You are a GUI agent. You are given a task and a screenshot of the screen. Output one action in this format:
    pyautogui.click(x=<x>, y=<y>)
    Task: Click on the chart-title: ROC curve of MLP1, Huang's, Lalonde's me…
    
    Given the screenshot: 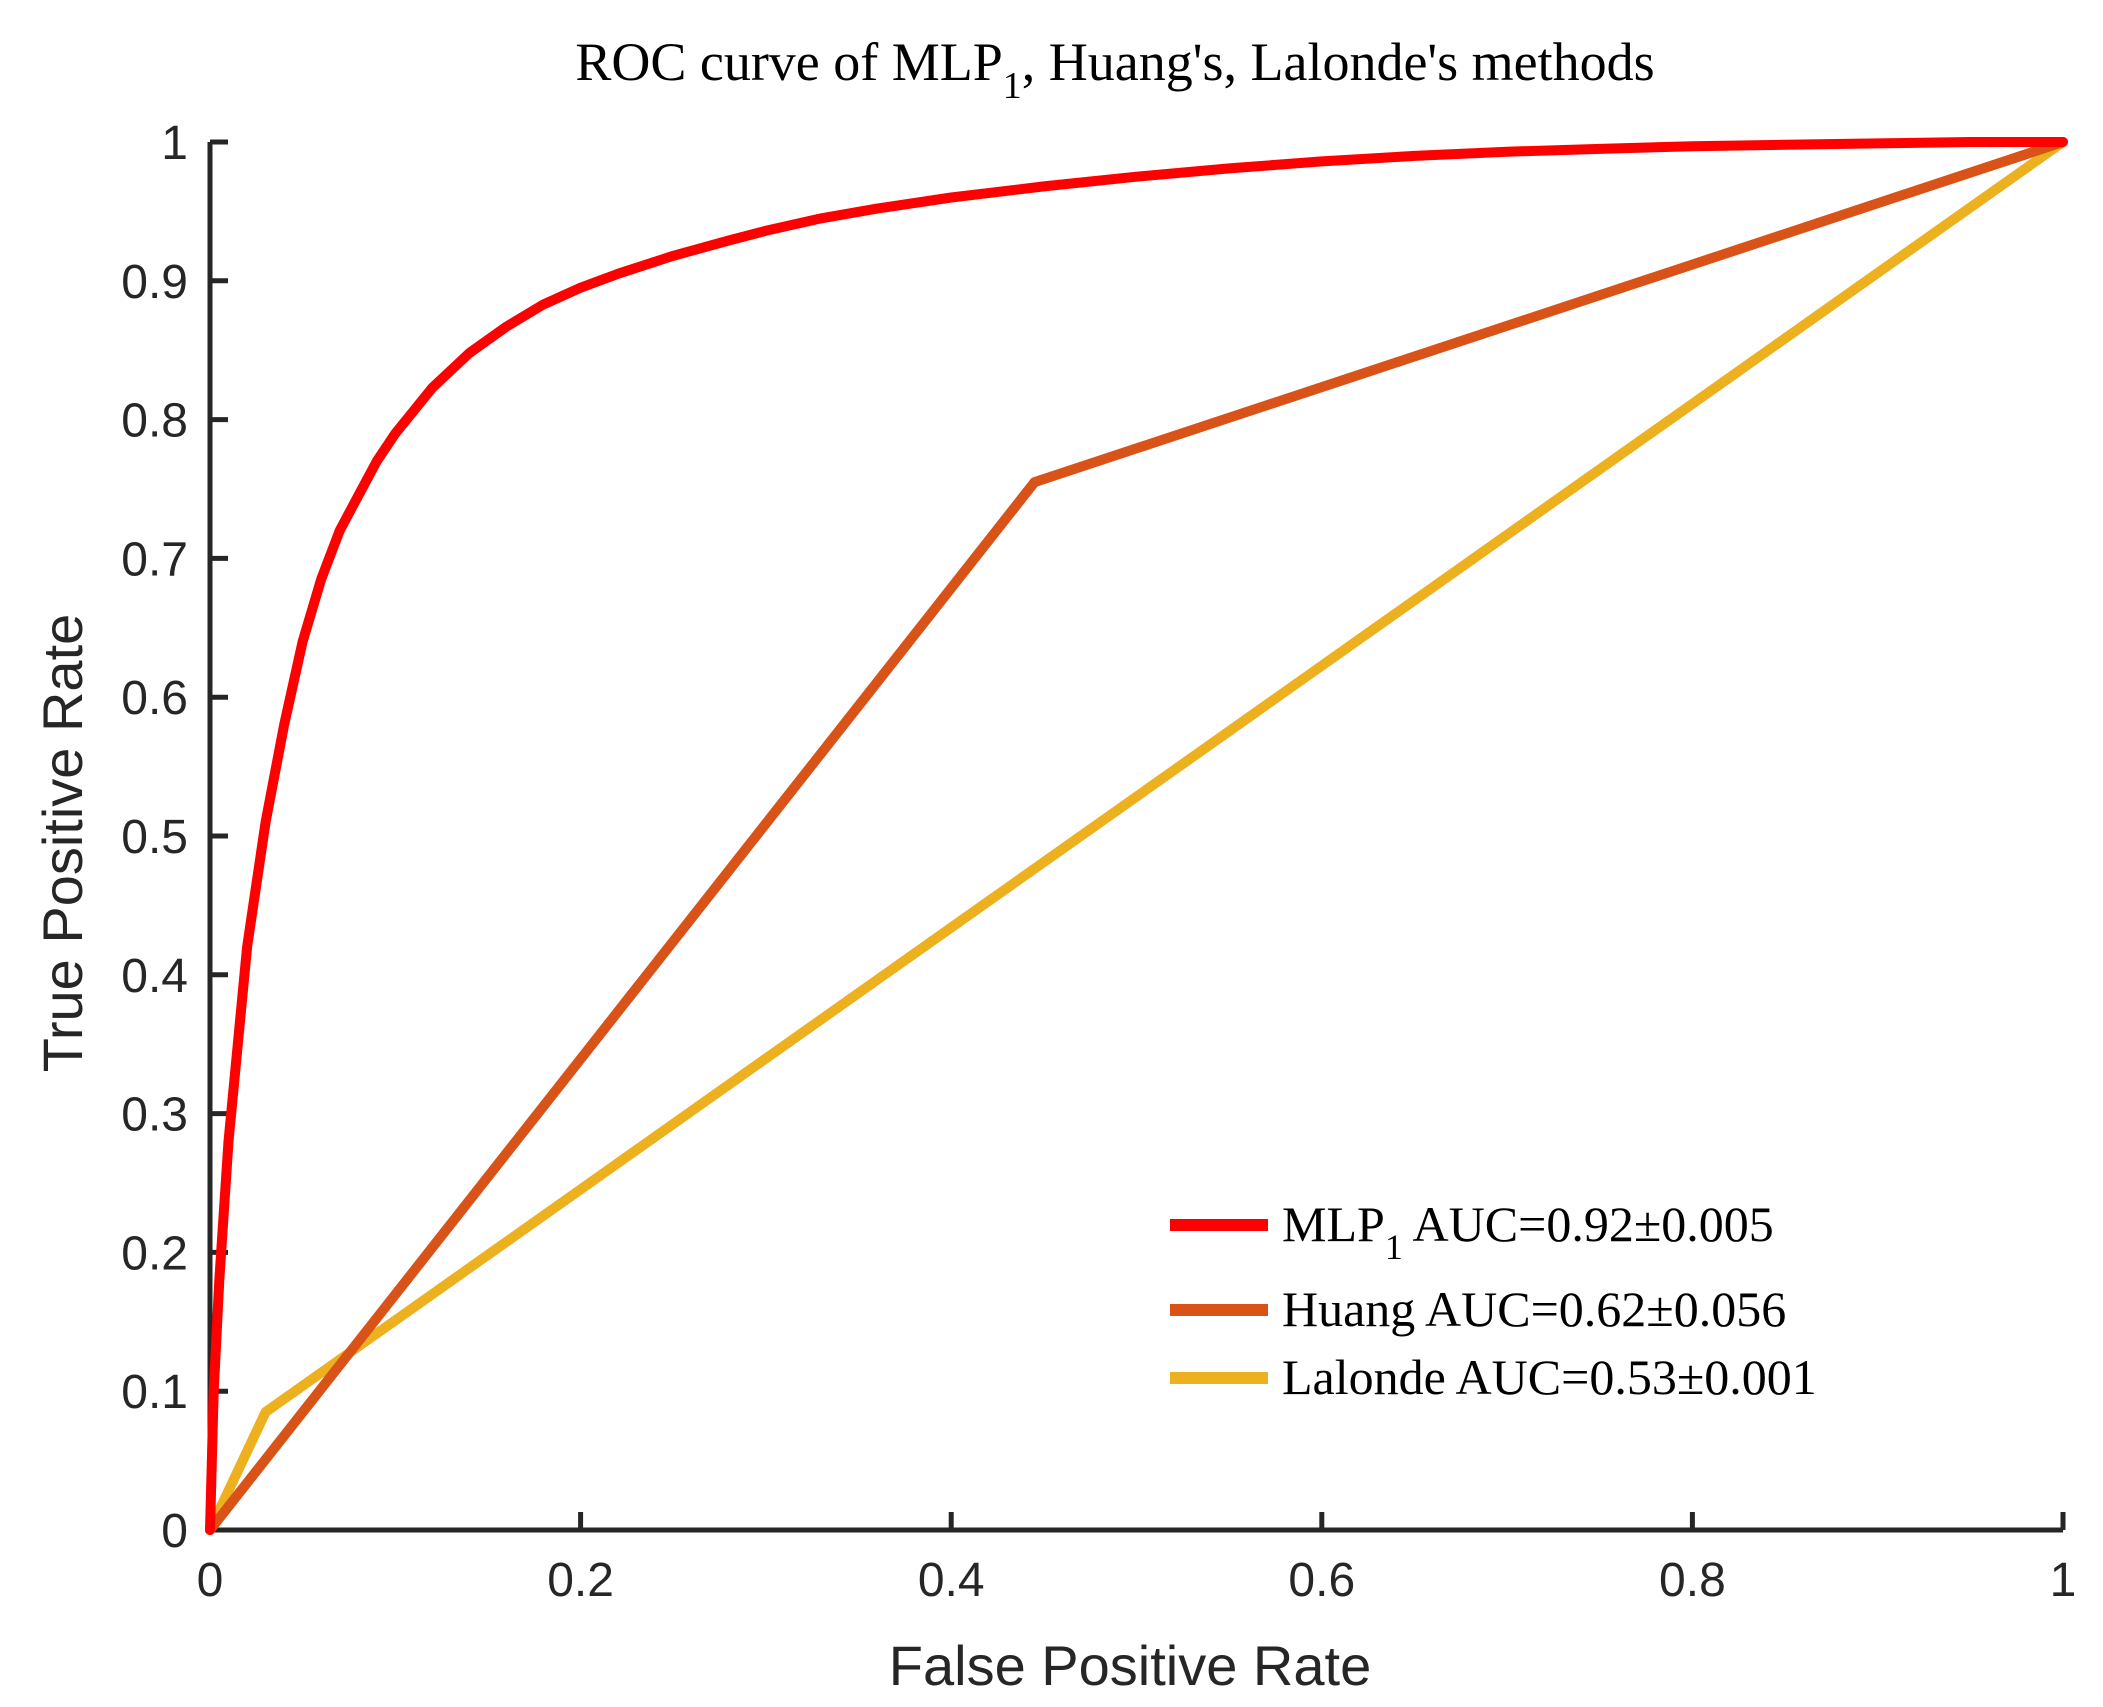 What is the action you would take?
    pyautogui.click(x=1114, y=69)
    